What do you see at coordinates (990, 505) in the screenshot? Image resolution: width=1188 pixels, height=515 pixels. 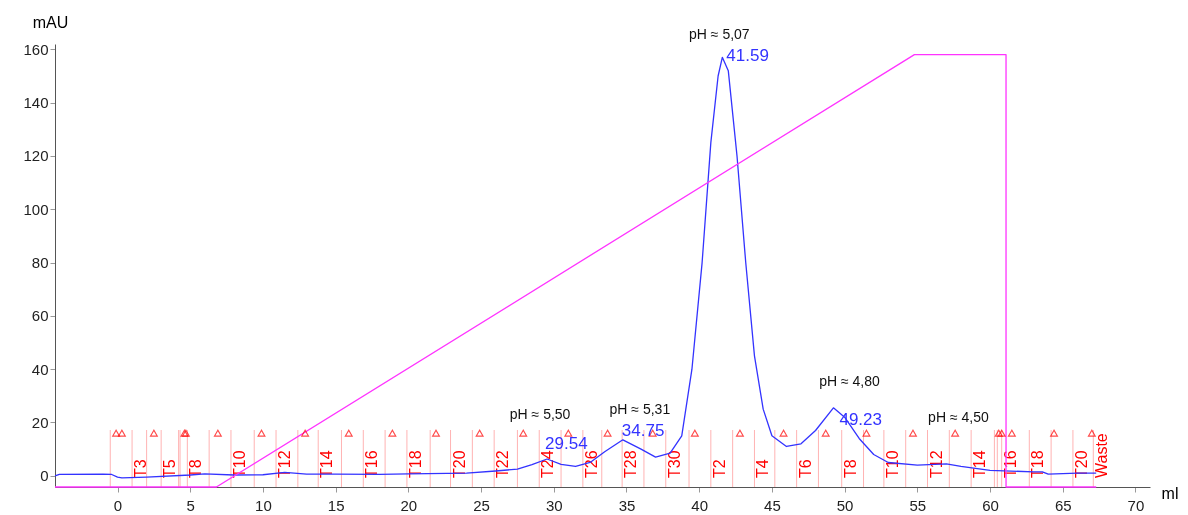 I see `x-tick-label: 60` at bounding box center [990, 505].